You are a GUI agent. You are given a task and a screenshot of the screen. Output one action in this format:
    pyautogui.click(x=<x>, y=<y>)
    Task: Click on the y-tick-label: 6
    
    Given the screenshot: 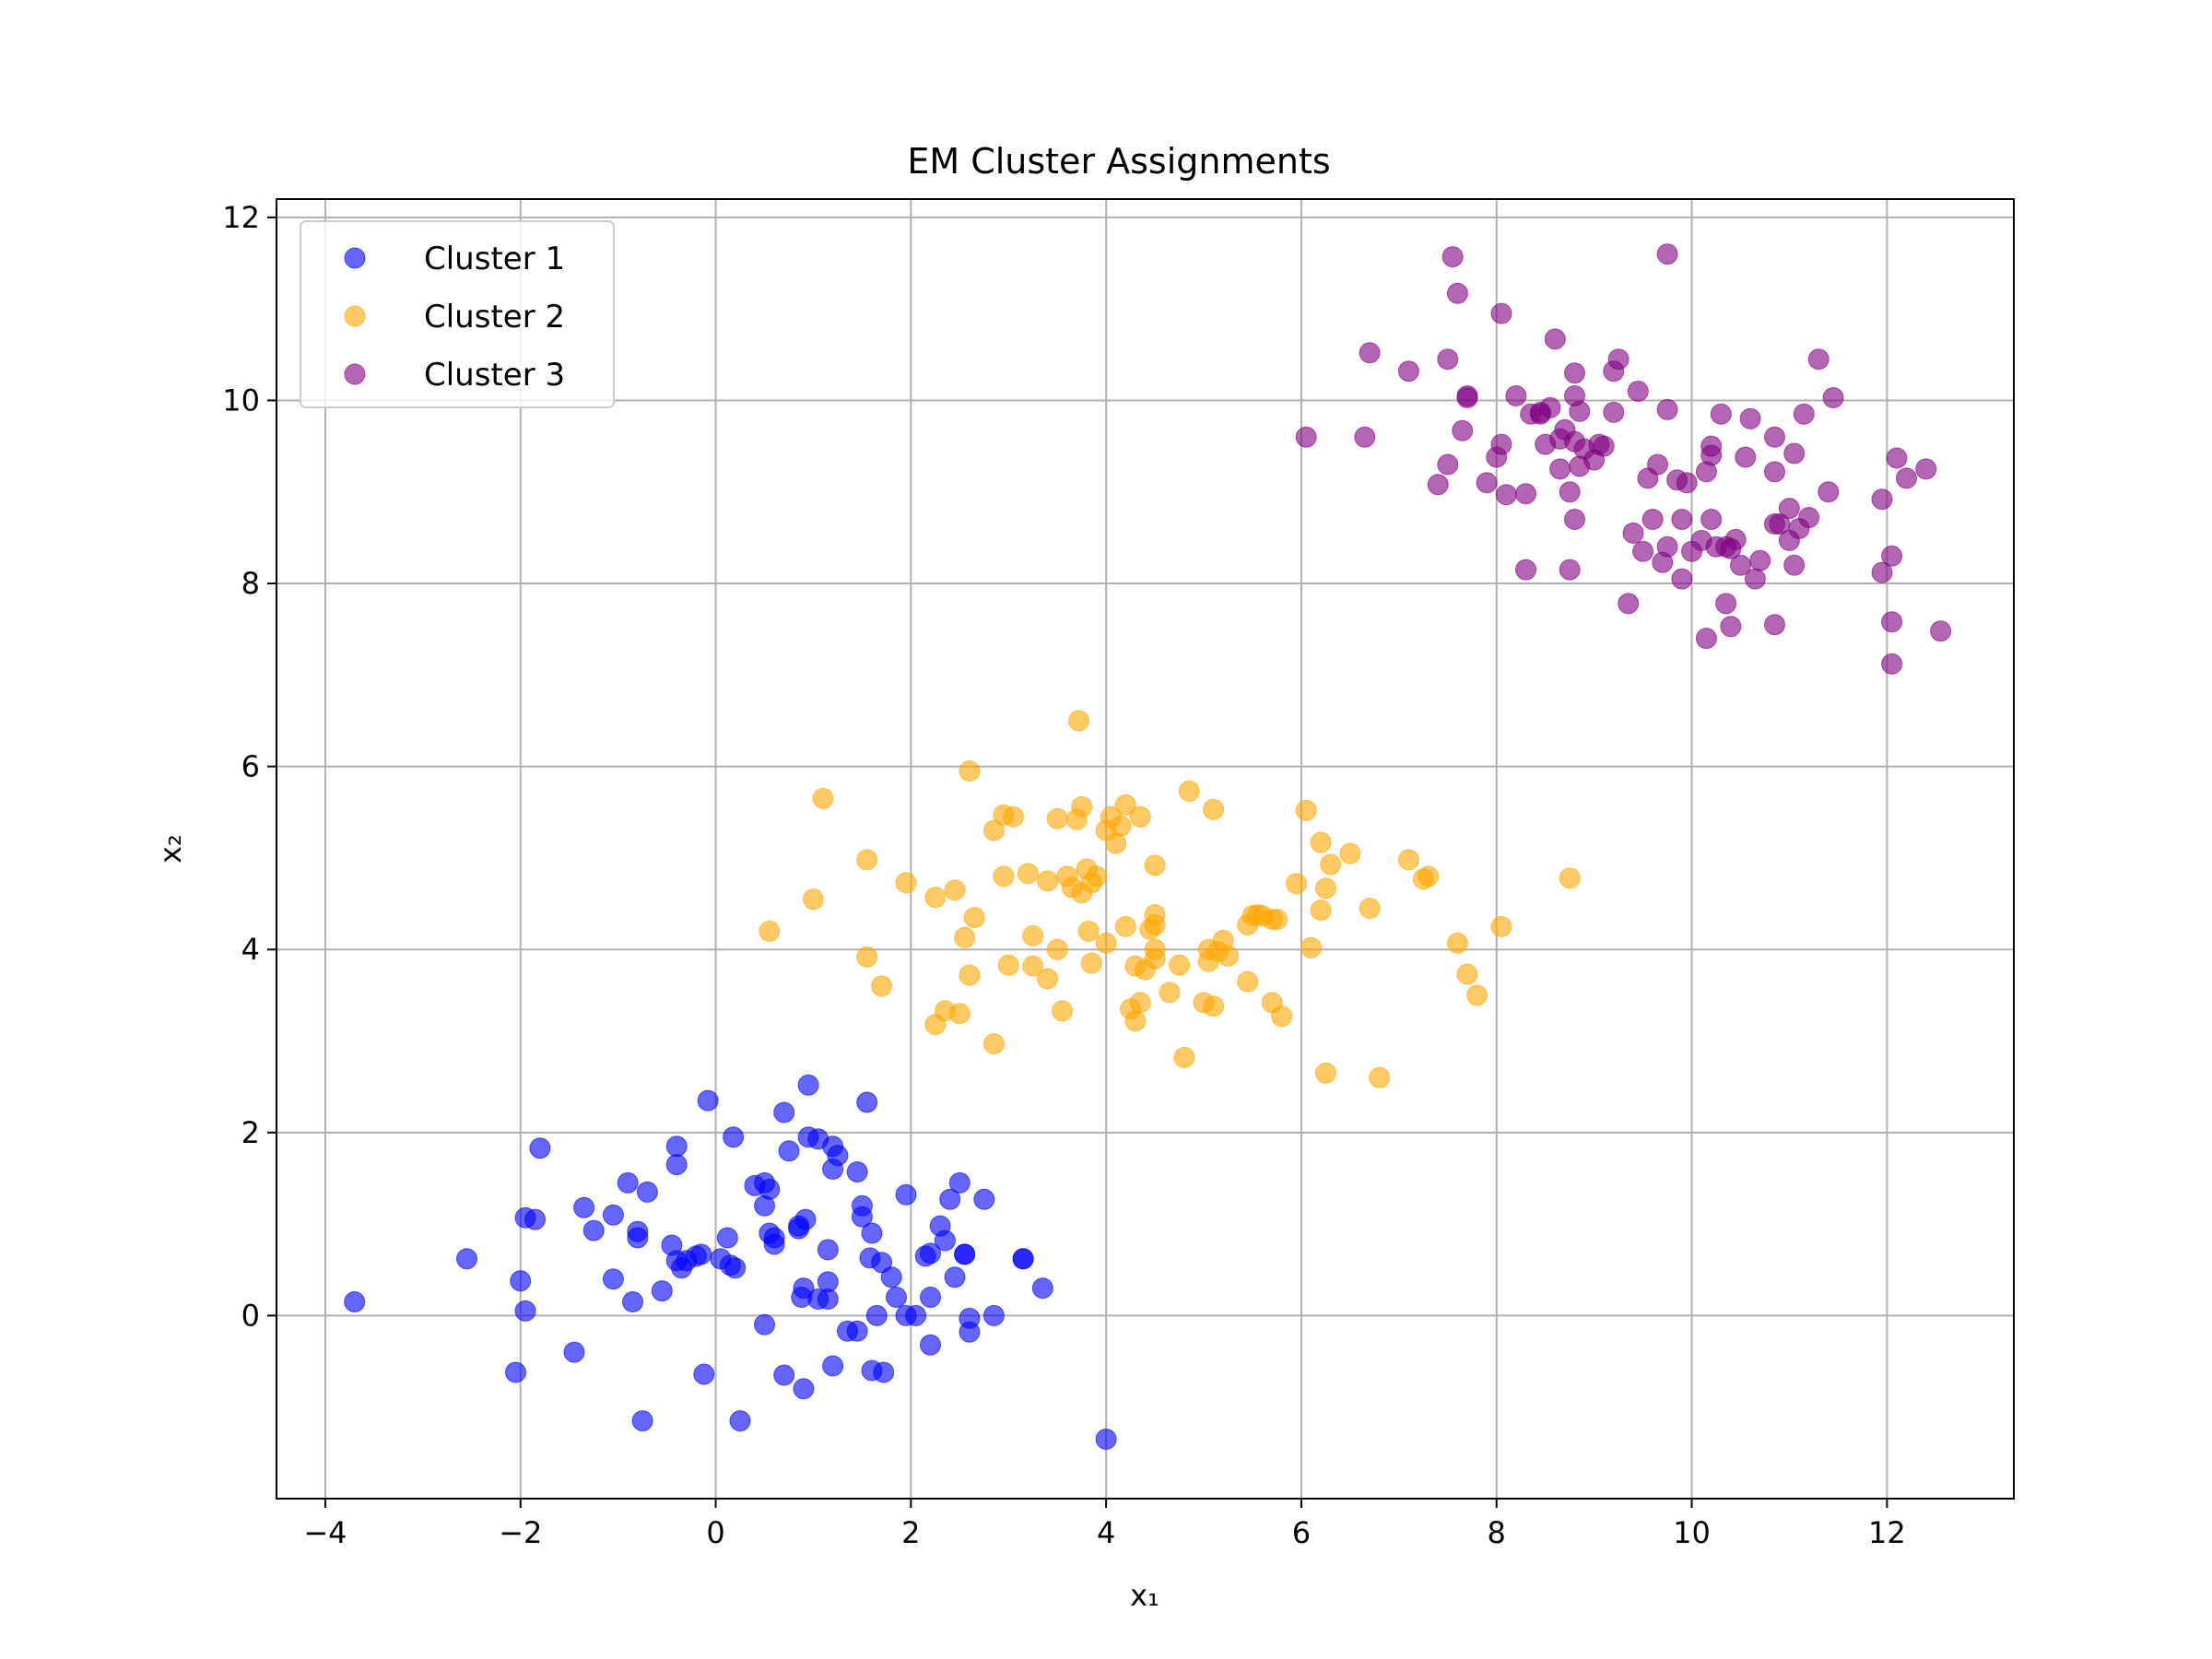 What is the action you would take?
    pyautogui.click(x=250, y=766)
    